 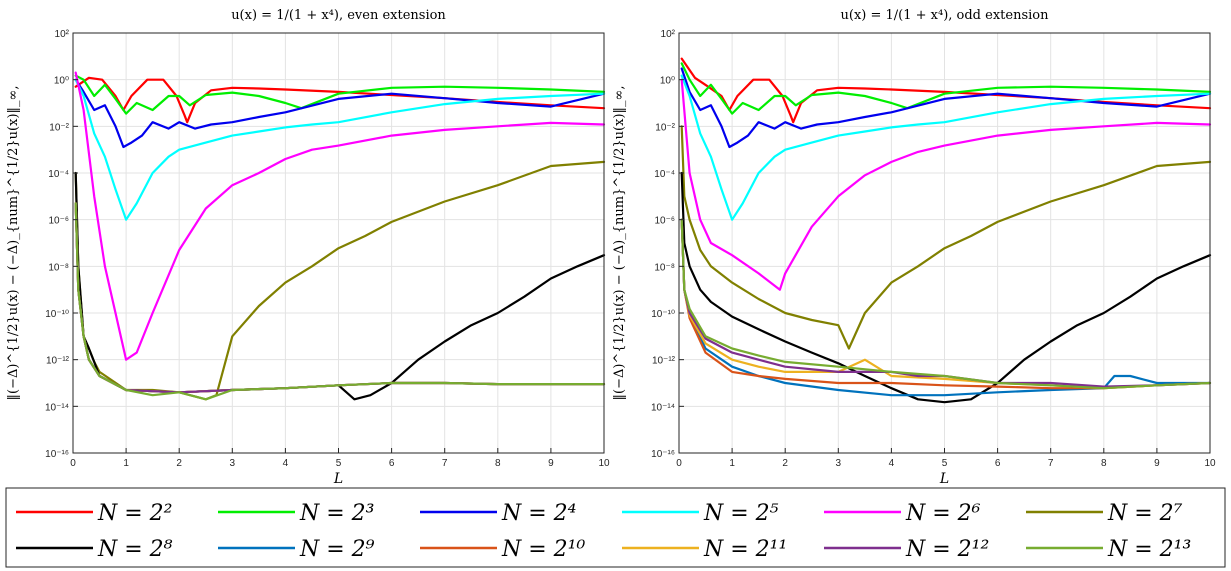 I want to click on legend-label: N = 2², so click(x=135, y=513).